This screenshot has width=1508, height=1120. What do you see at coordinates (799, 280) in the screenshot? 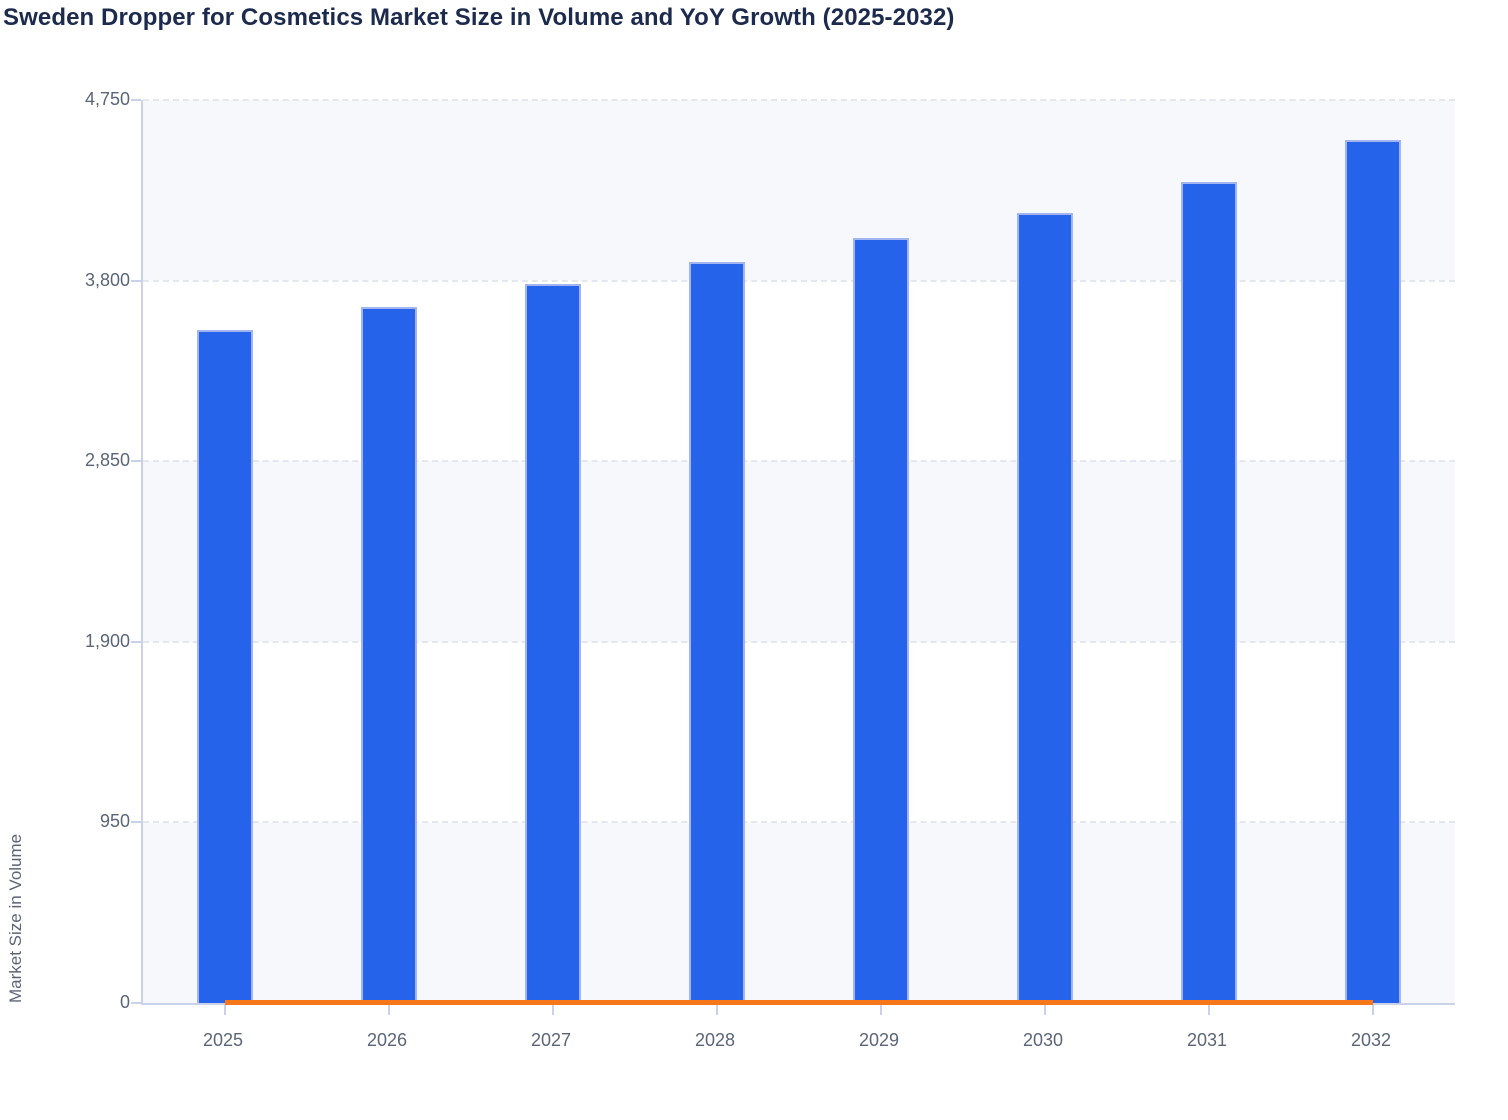
I see `gridline-3,800` at bounding box center [799, 280].